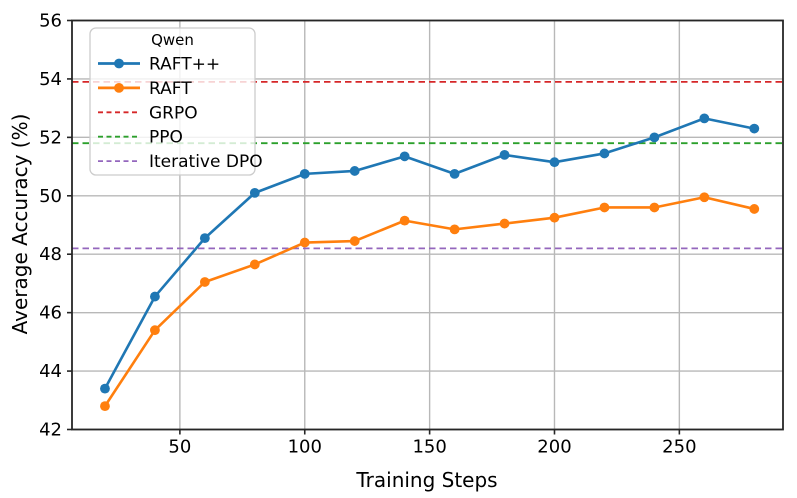 This screenshot has width=797, height=498. I want to click on legend-item-label: PPO, so click(166, 138).